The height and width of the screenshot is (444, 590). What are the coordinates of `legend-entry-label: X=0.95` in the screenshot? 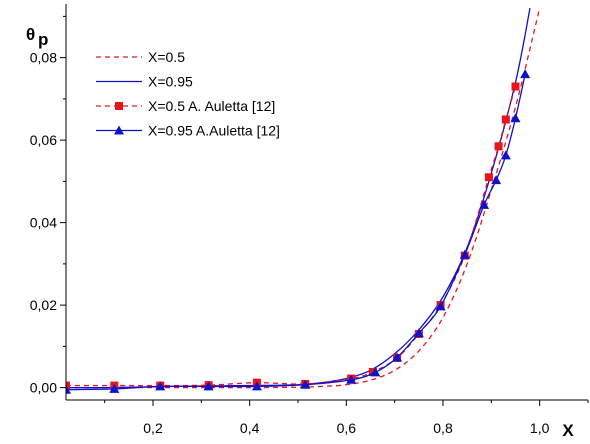 It's located at (170, 82).